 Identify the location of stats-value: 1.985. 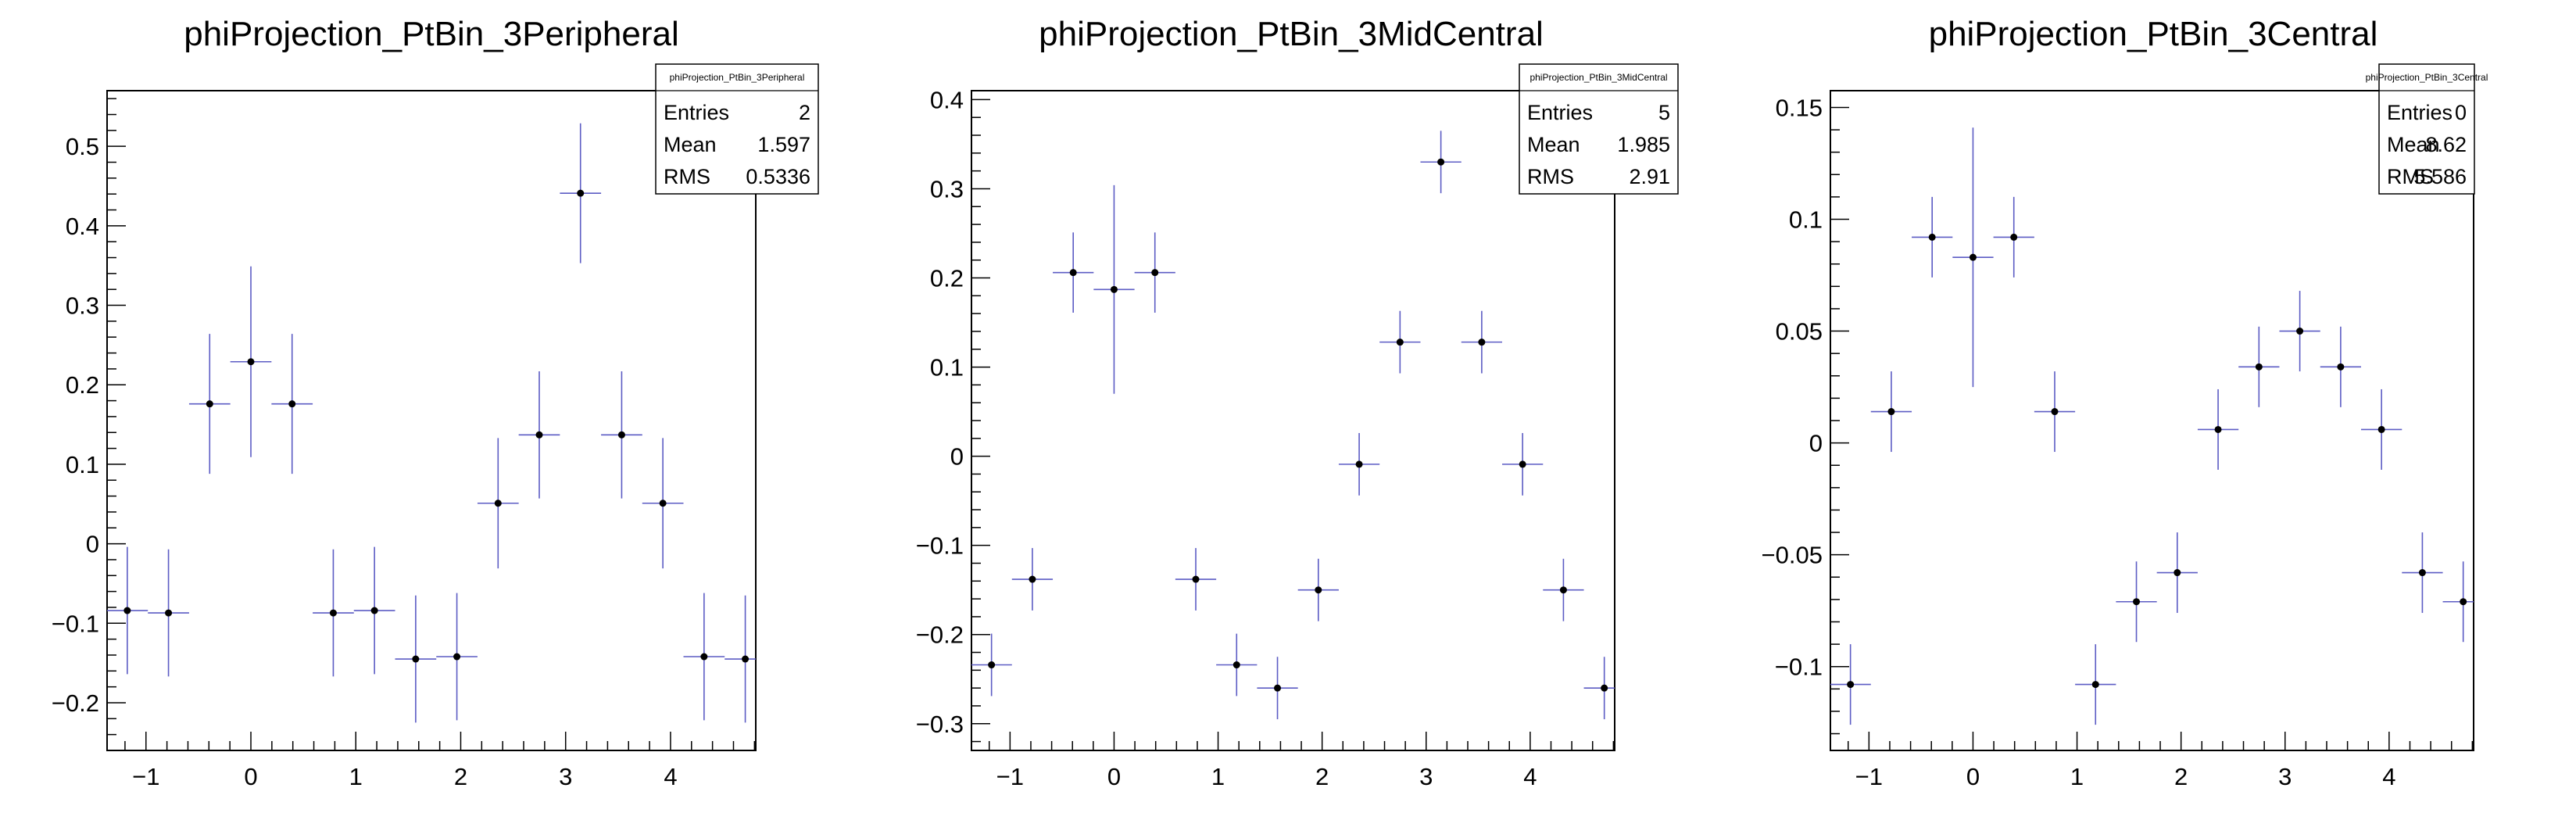
(1643, 144).